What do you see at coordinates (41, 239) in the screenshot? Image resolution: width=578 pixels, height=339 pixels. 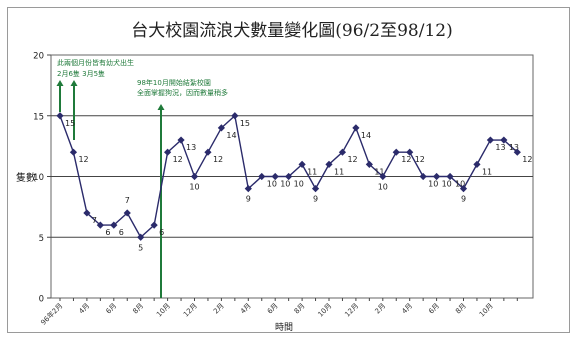 I see `y-tick-label: 5` at bounding box center [41, 239].